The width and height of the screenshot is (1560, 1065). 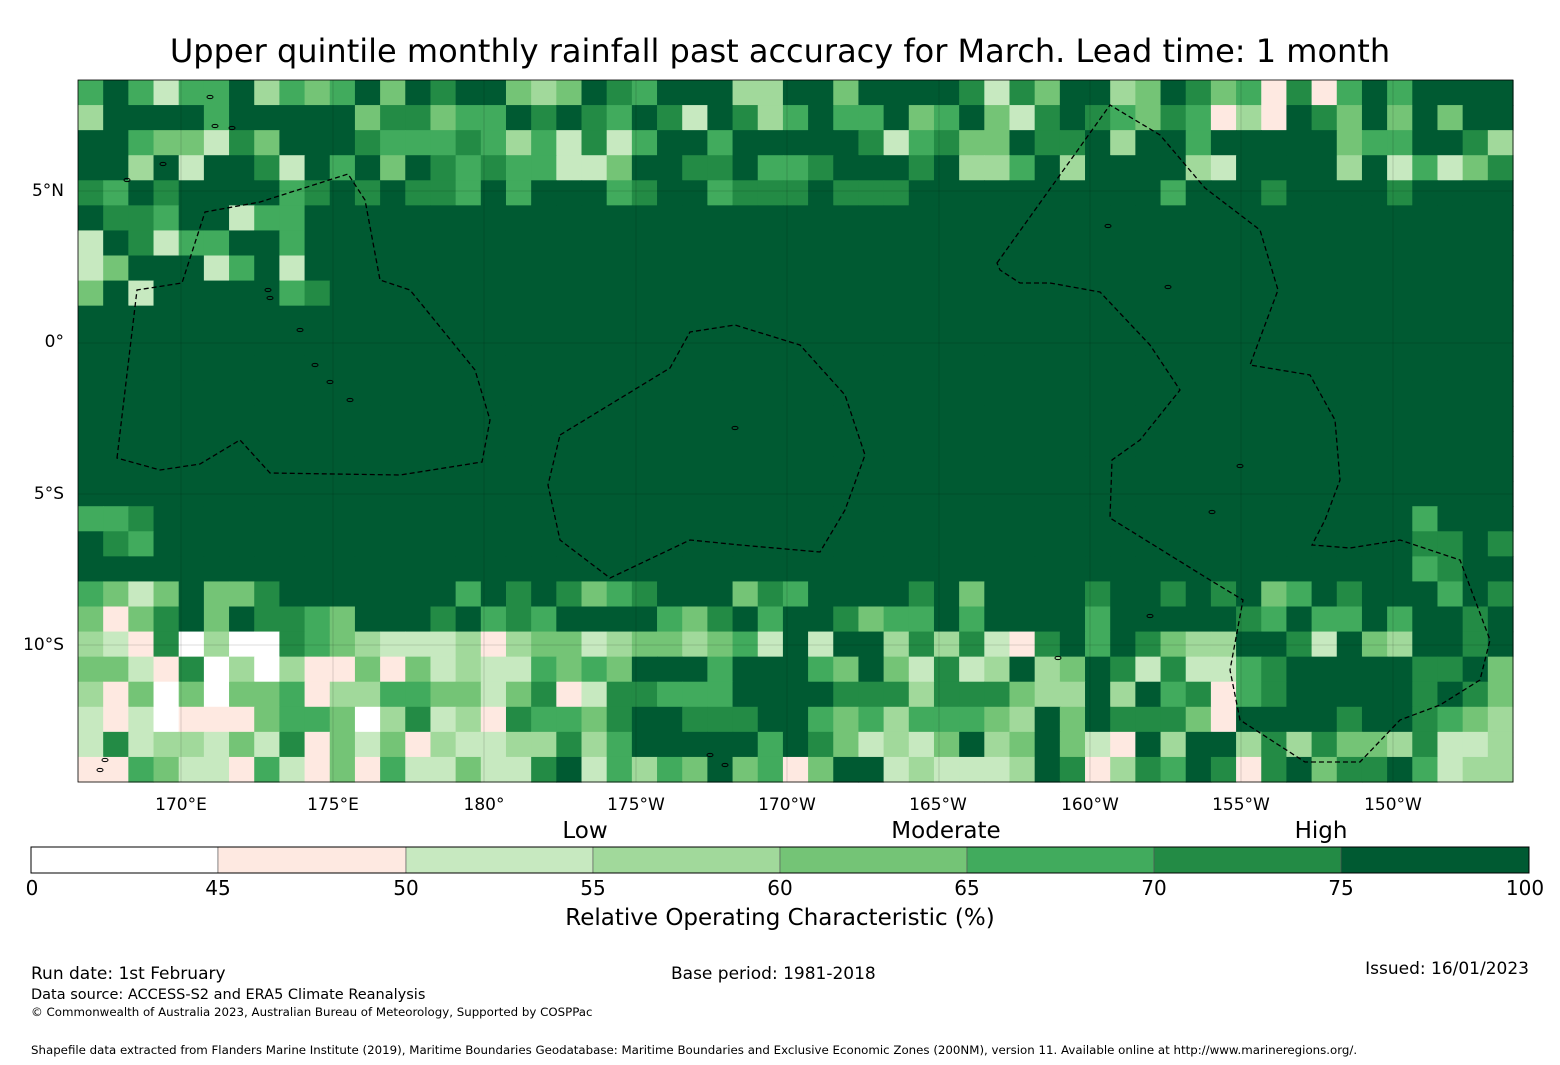 What do you see at coordinates (773, 974) in the screenshot?
I see `base-period: Base period: 1981-2018` at bounding box center [773, 974].